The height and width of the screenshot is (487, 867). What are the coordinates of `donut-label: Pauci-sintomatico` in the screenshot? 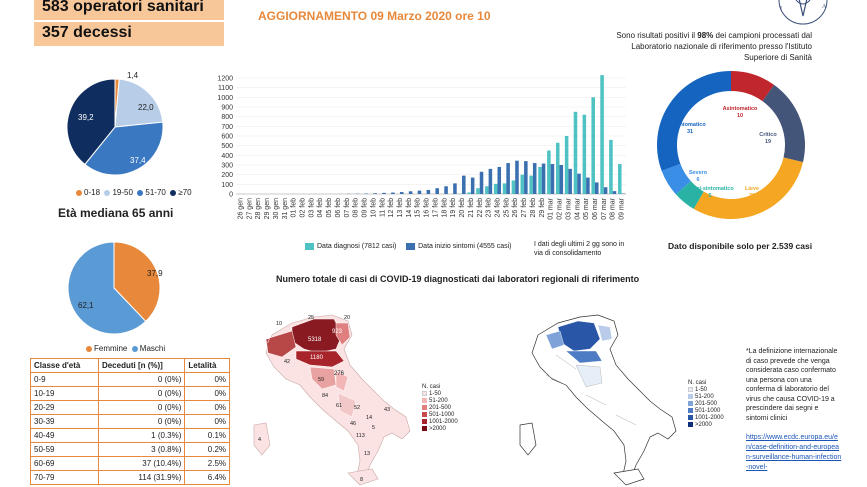 It's located at (710, 189).